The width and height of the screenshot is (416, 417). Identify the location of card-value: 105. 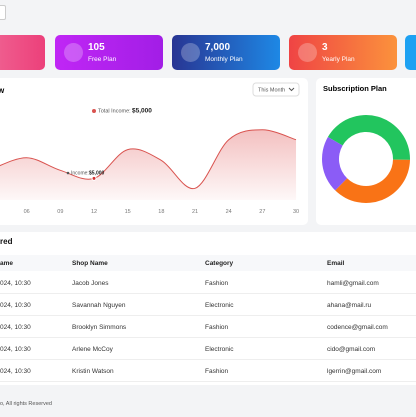
(96, 47).